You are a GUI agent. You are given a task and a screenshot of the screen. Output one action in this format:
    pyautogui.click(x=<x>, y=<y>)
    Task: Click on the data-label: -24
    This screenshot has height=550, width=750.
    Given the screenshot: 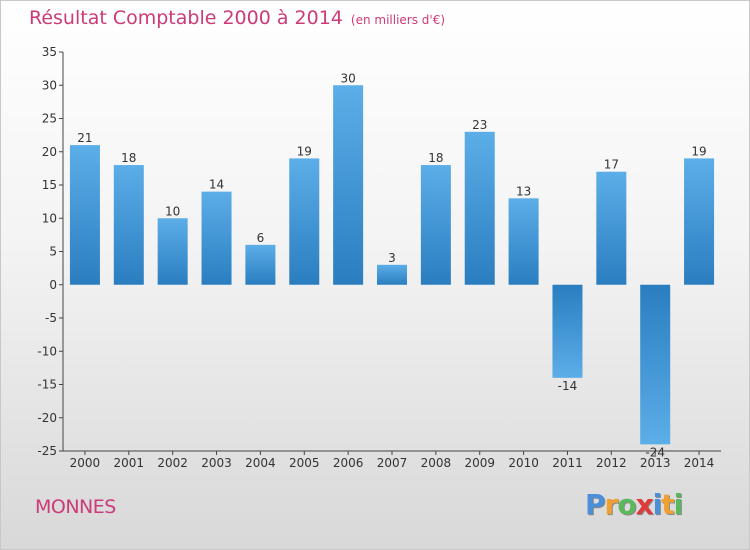 What is the action you would take?
    pyautogui.click(x=655, y=452)
    